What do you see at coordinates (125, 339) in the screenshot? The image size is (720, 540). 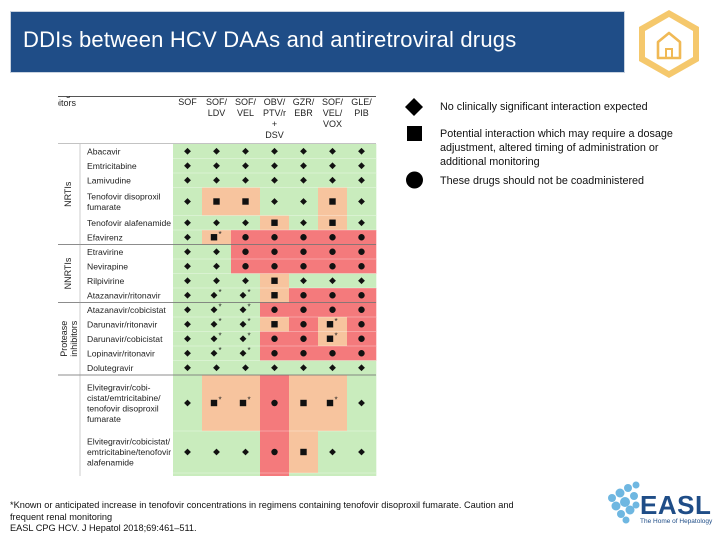 I see `drug-name: Darunavir/cobicistat` at bounding box center [125, 339].